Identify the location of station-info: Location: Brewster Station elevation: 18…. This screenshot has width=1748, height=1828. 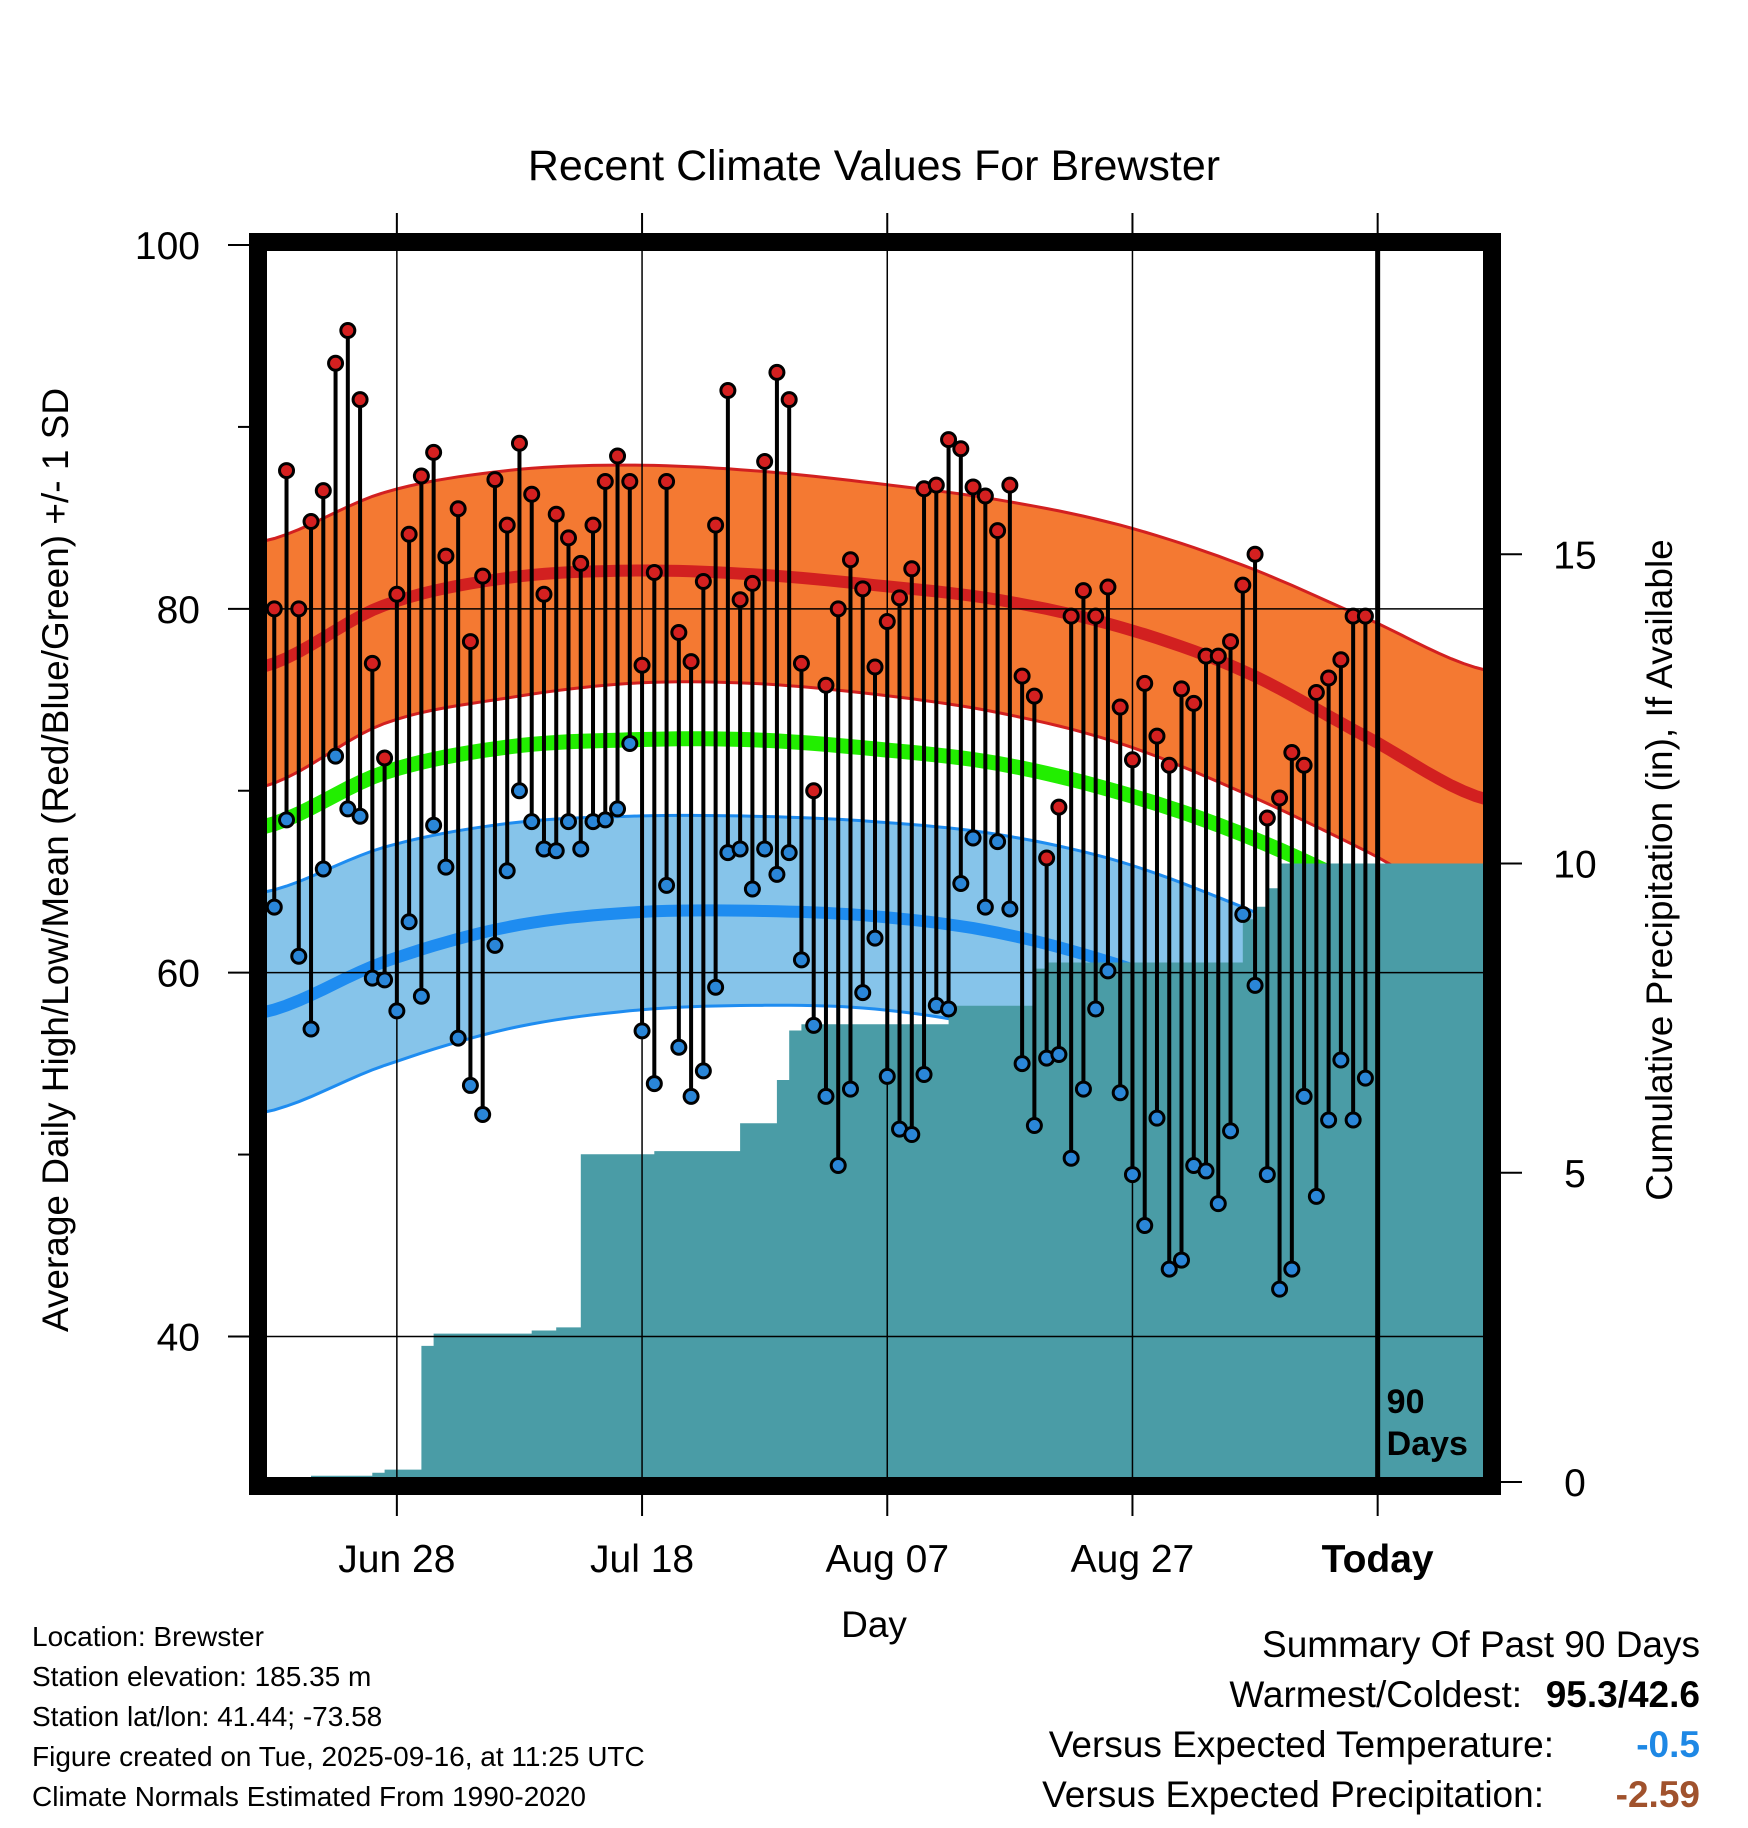
(338, 1717).